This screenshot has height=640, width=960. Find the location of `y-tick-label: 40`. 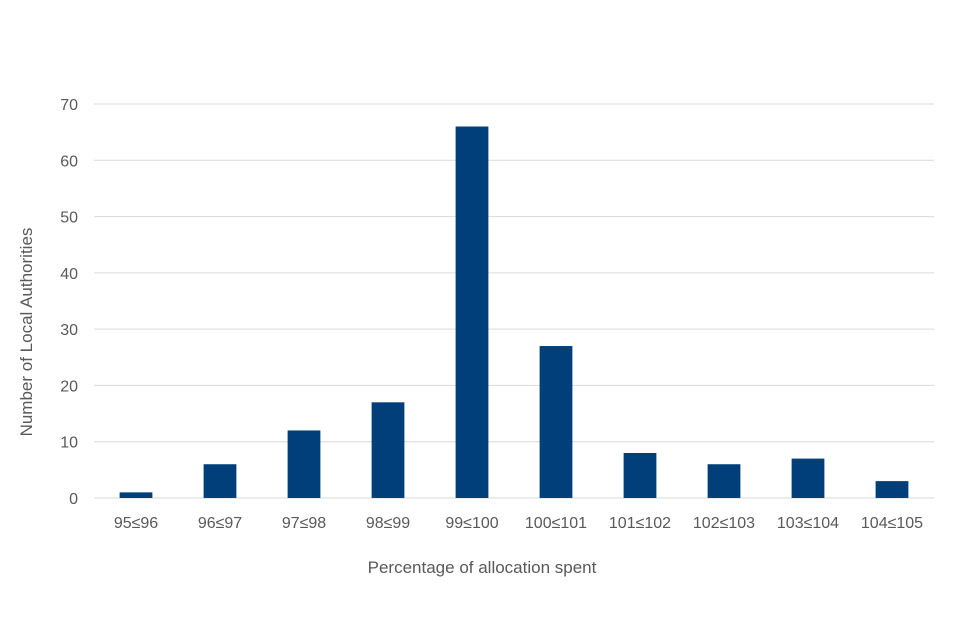

y-tick-label: 40 is located at coordinates (69, 274).